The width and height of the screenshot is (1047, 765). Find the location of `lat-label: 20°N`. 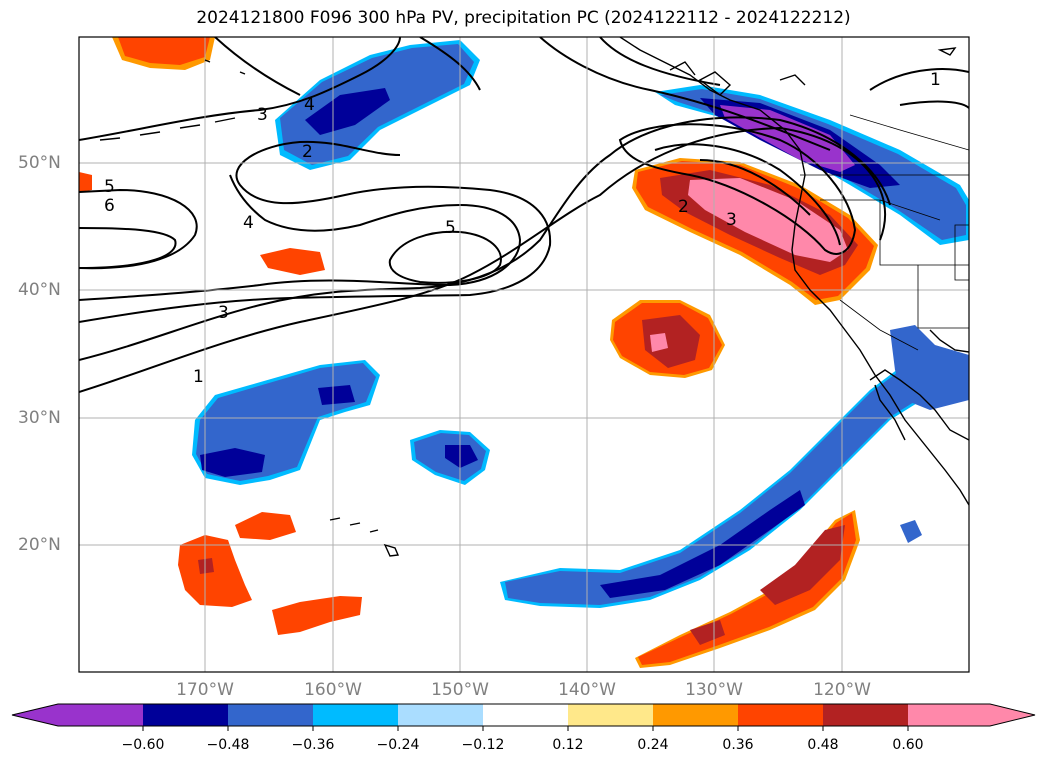

lat-label: 20°N is located at coordinates (39, 545).